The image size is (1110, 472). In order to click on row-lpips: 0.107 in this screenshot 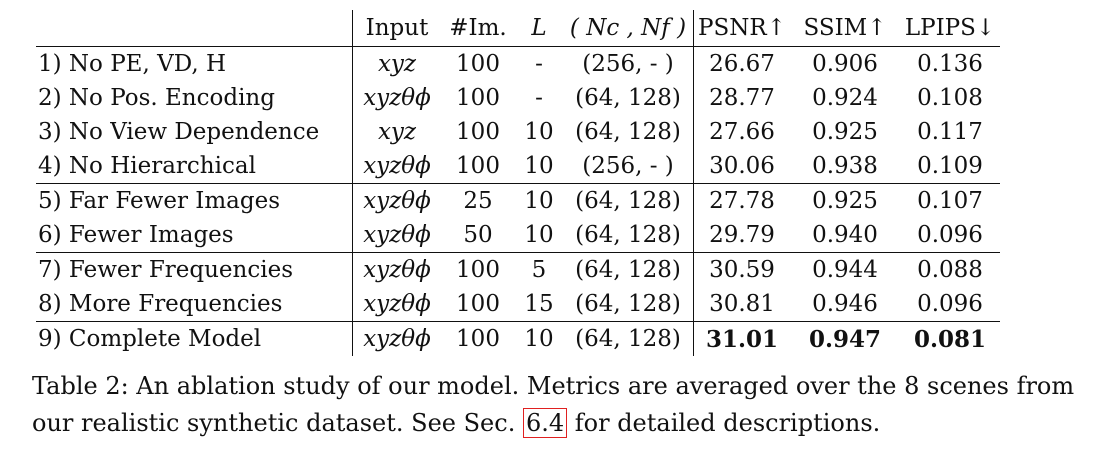, I will do `click(950, 200)`.